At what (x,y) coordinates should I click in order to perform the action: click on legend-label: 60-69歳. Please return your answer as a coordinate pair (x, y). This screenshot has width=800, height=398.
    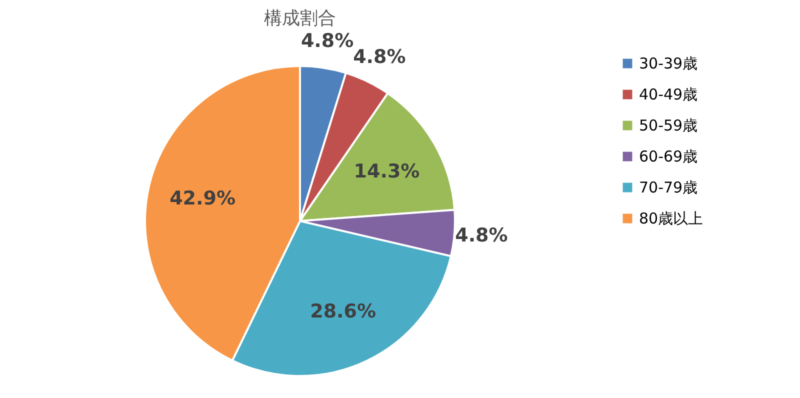
    Looking at the image, I should click on (668, 157).